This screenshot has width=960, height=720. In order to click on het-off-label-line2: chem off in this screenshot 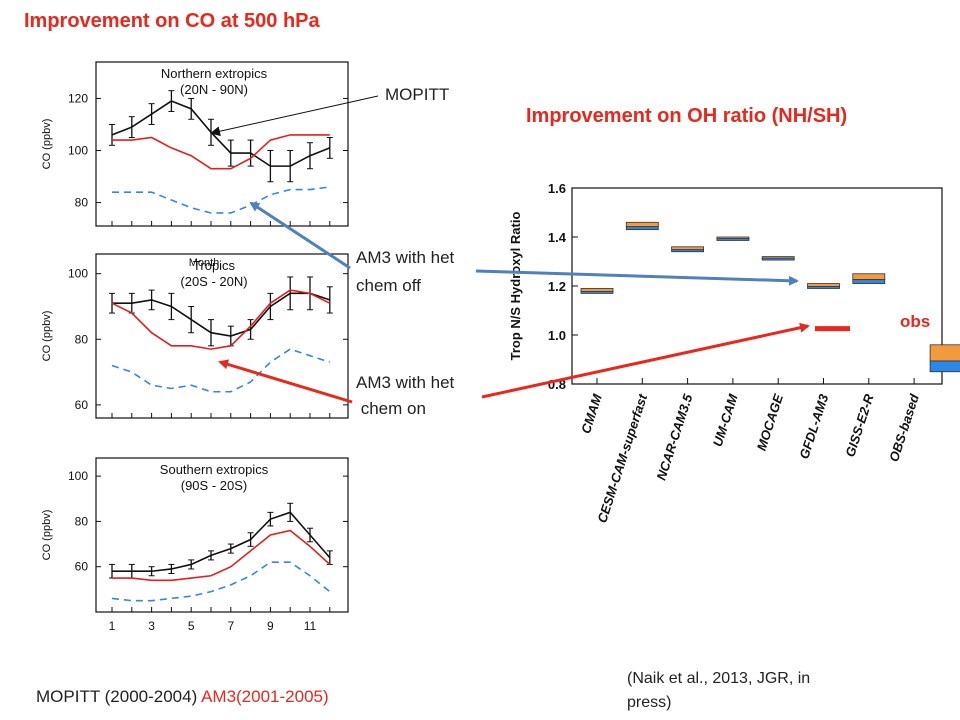, I will do `click(388, 285)`.